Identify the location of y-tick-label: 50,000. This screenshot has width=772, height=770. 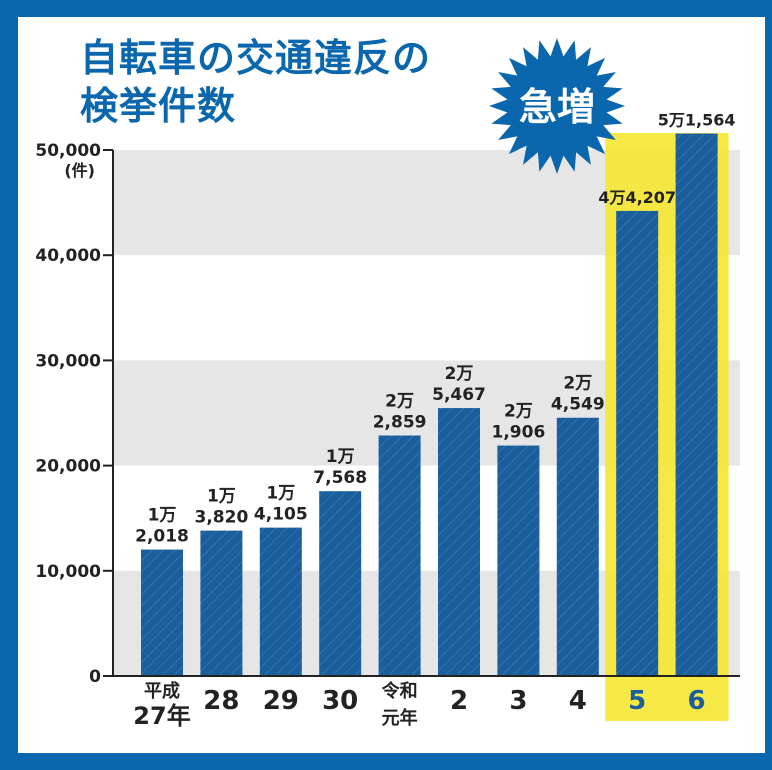
(68, 151).